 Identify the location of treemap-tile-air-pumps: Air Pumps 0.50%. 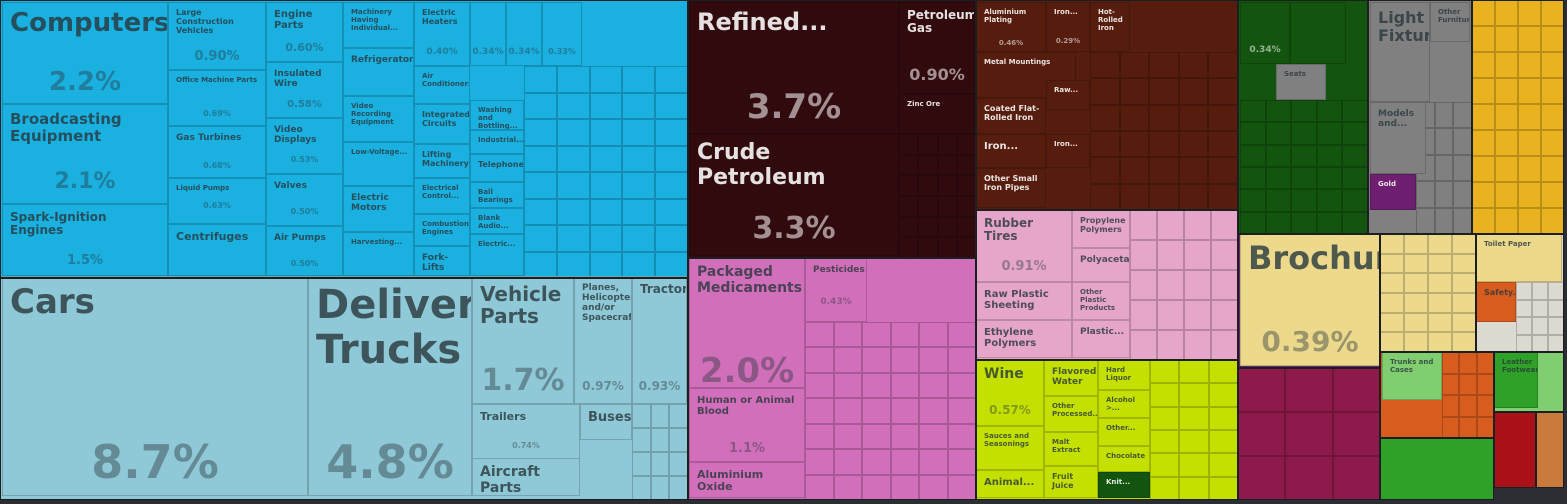
(304, 251).